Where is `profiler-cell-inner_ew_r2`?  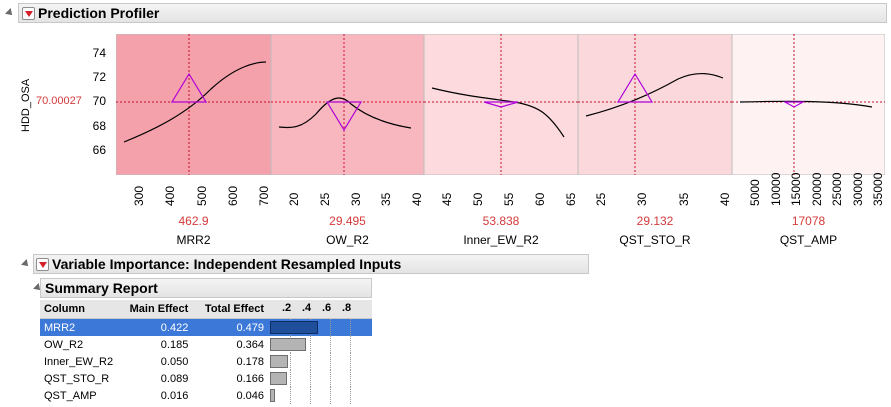 profiler-cell-inner_ew_r2 is located at coordinates (501, 104).